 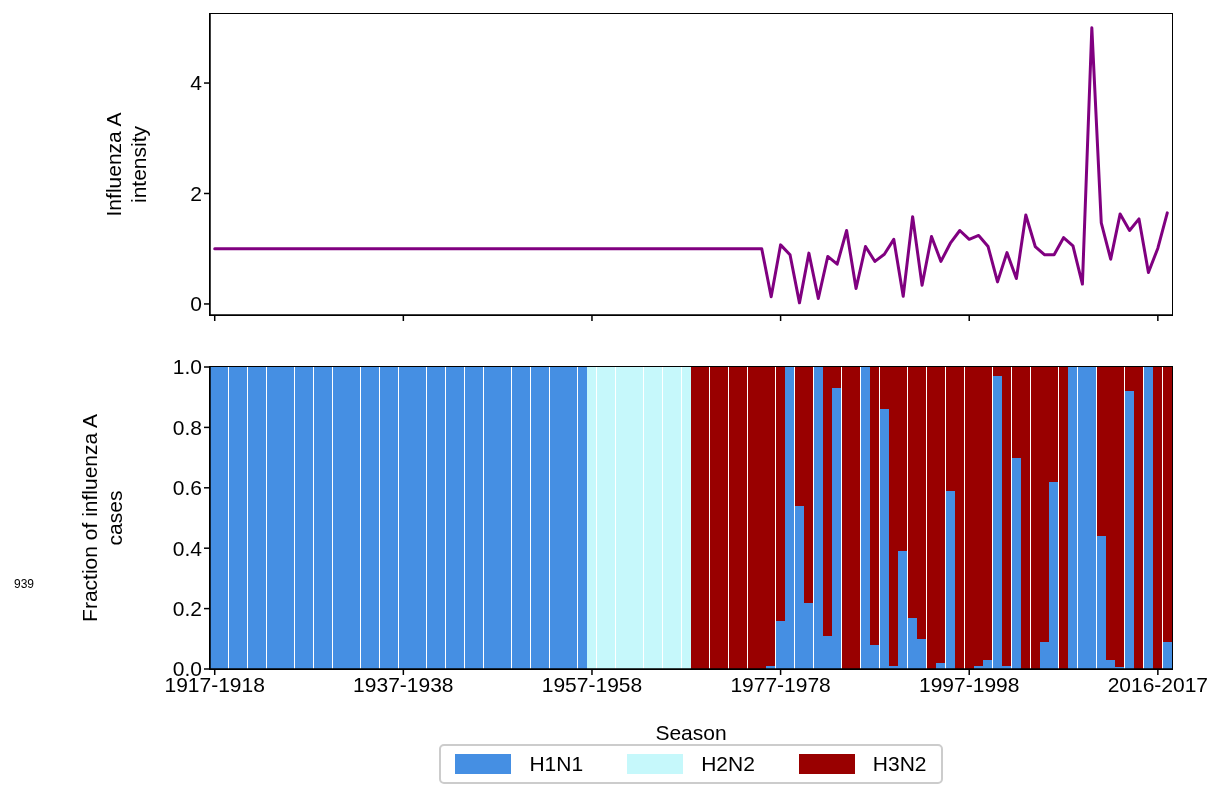 I want to click on y-tick-label: 0.4, so click(x=187, y=548).